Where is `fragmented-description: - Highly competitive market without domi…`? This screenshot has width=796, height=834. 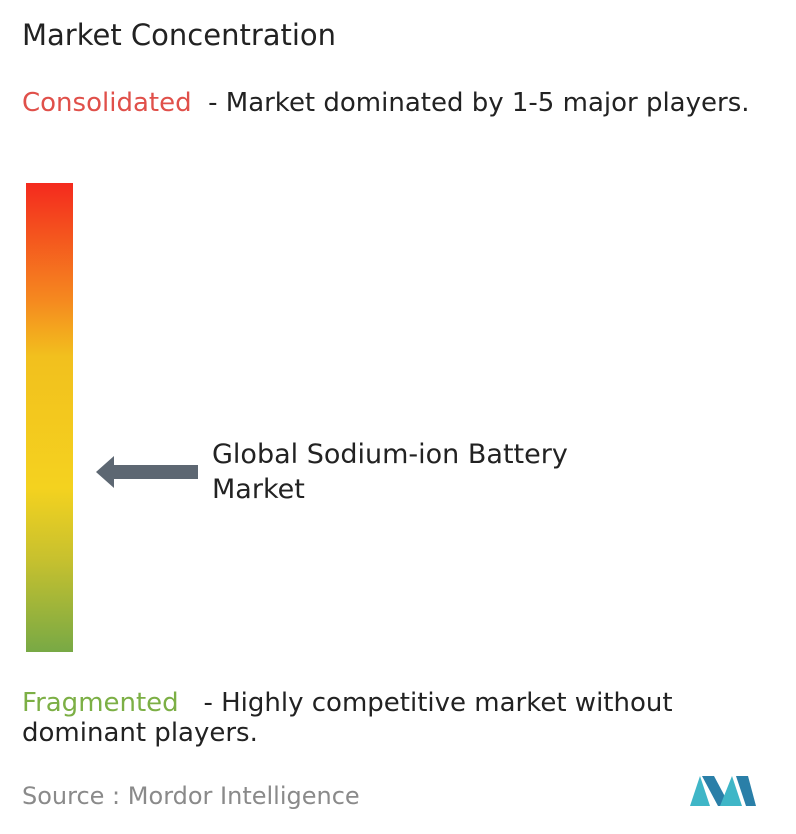 fragmented-description: - Highly competitive market without domi… is located at coordinates (347, 718).